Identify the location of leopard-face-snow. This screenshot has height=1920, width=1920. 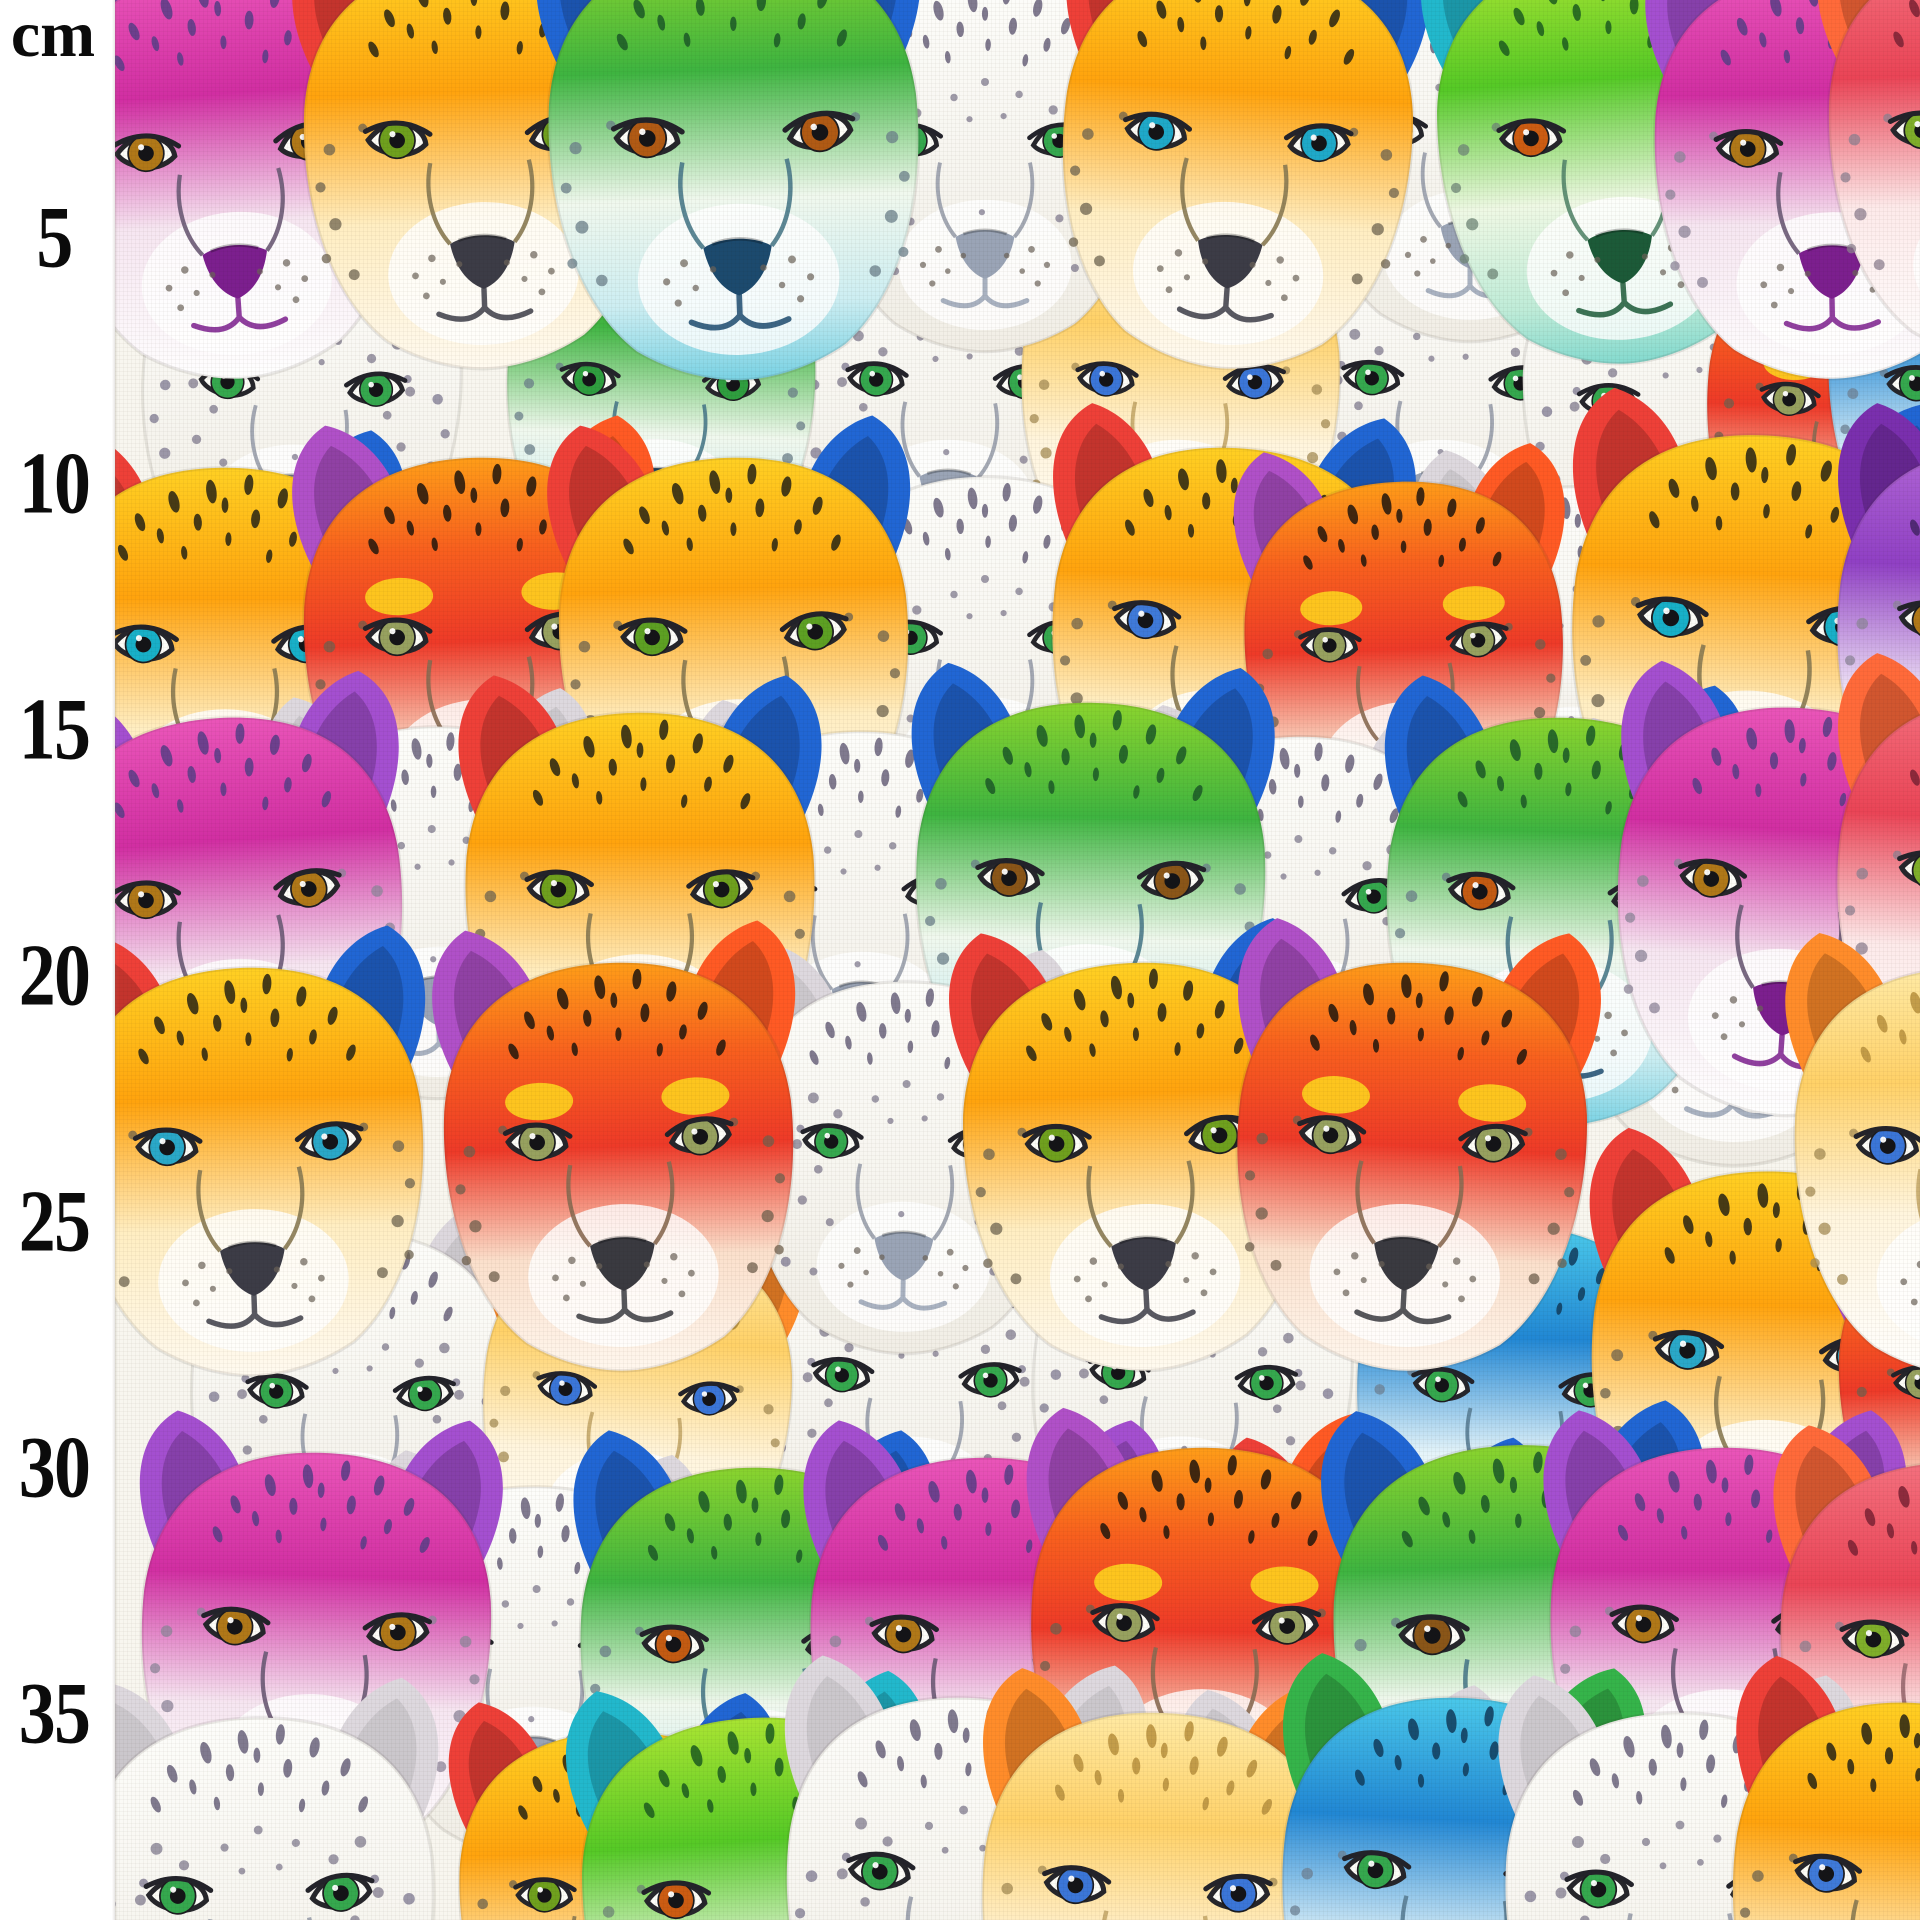
(277, 1798).